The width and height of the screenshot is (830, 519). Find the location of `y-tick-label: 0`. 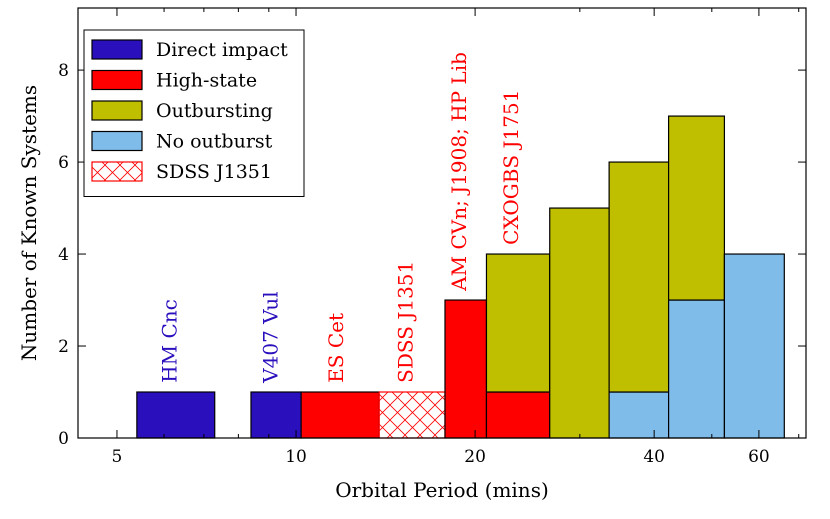

y-tick-label: 0 is located at coordinates (63, 439).